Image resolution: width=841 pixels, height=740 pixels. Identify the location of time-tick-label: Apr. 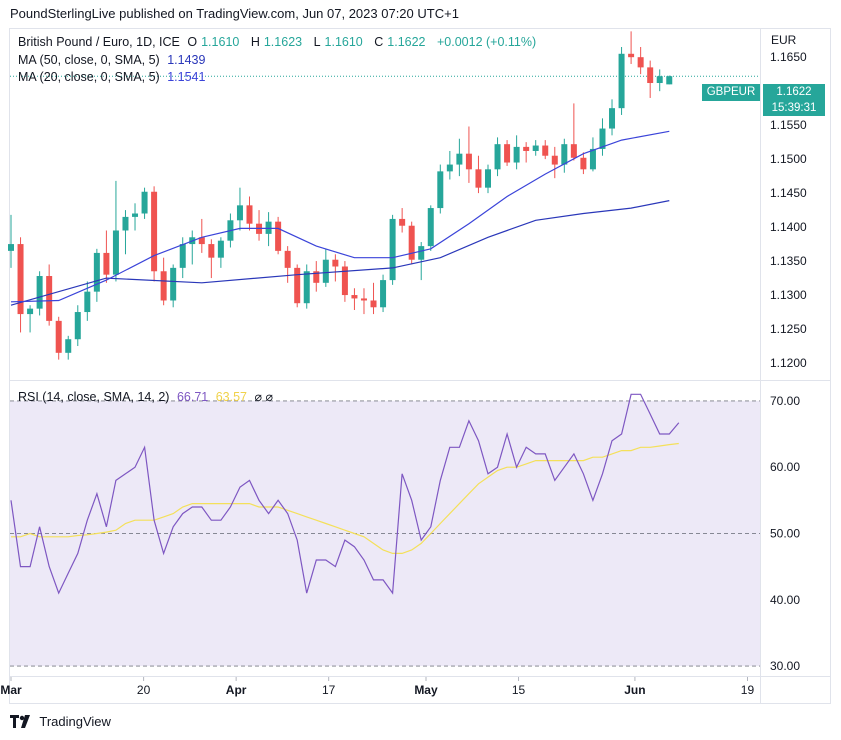
(236, 690).